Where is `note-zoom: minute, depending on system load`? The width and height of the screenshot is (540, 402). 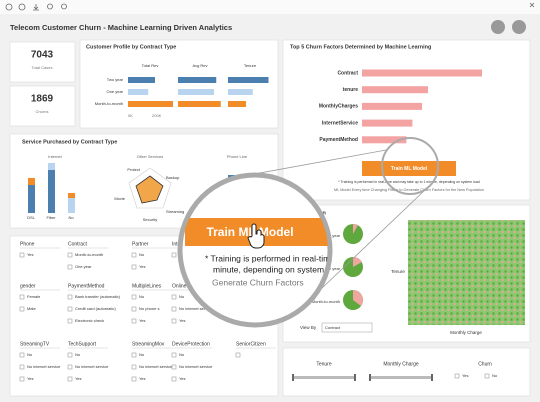 note-zoom: minute, depending on system load is located at coordinates (278, 269).